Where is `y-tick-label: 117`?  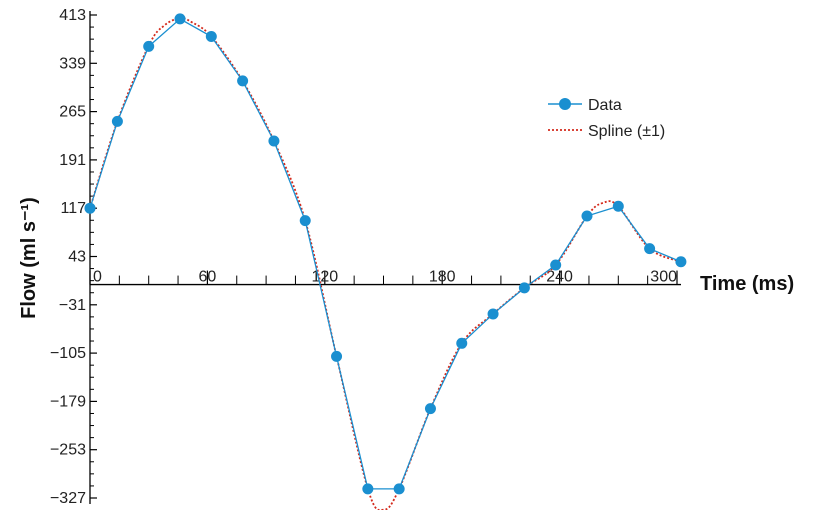 y-tick-label: 117 is located at coordinates (73, 208).